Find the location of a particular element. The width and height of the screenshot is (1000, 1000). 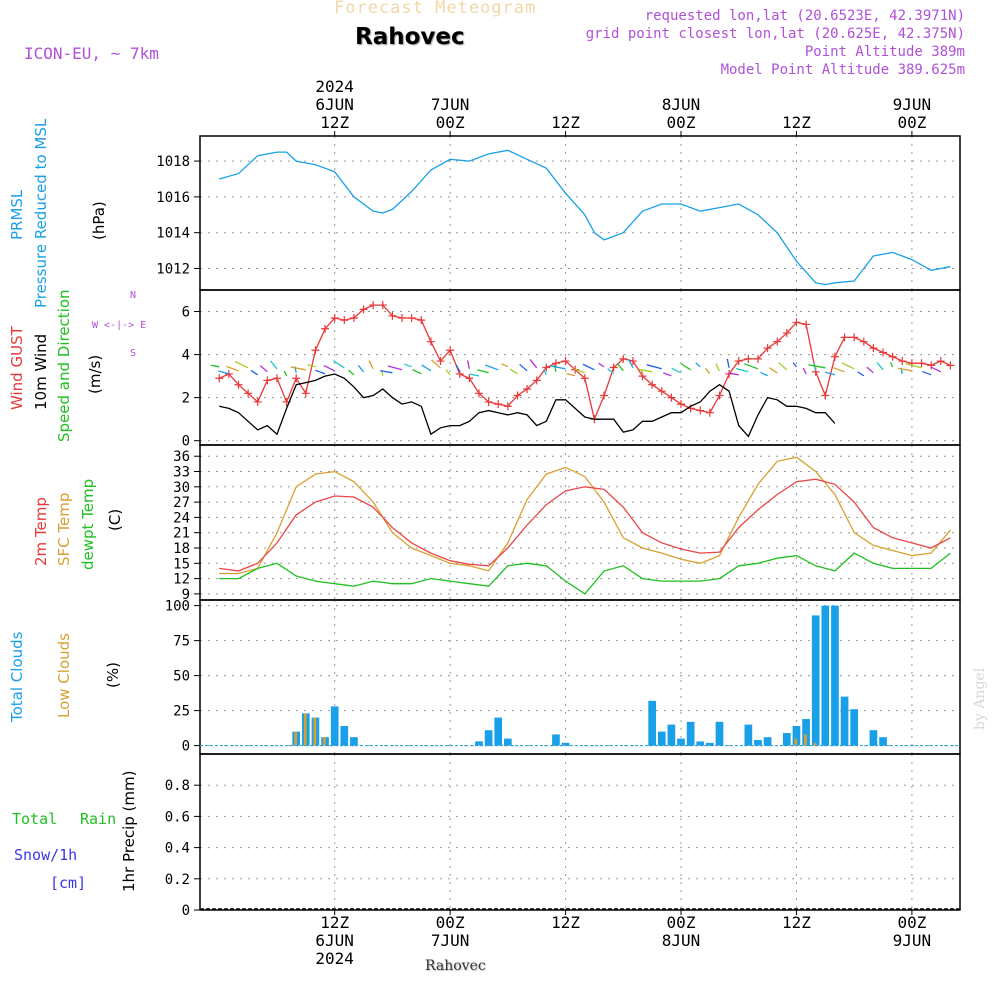

bottom-time-label: 12Z is located at coordinates (796, 922).